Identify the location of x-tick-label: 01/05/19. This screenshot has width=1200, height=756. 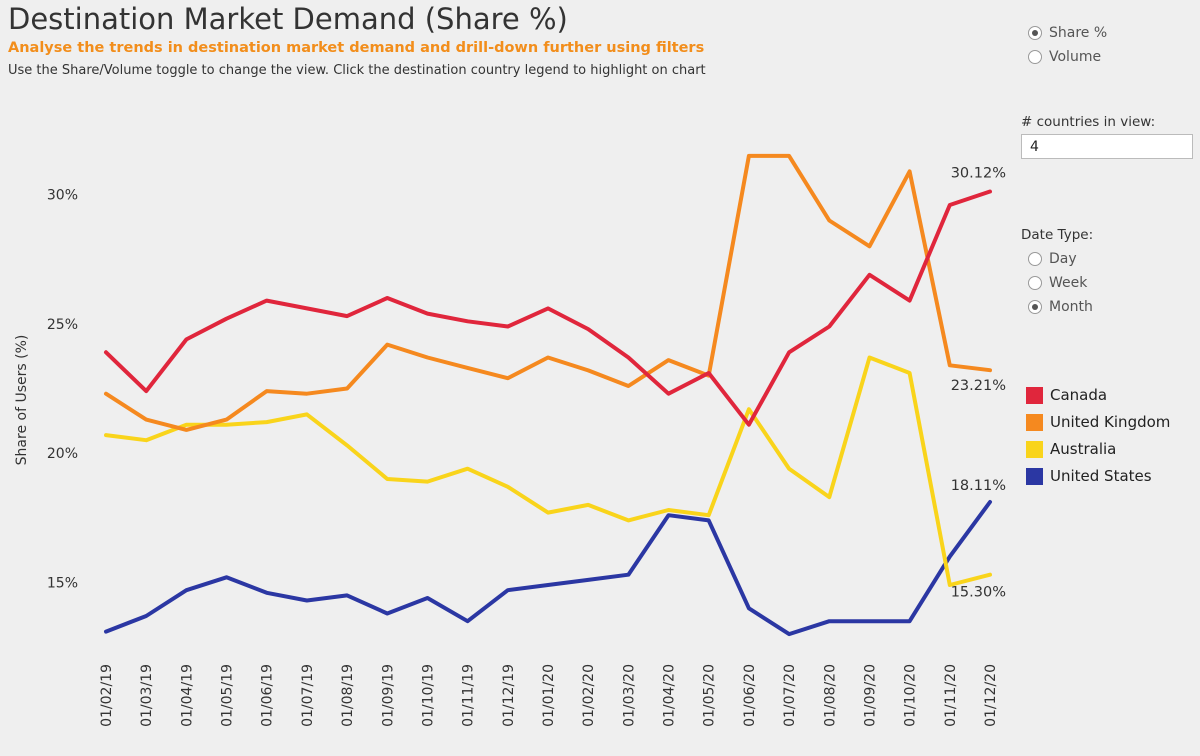
(228, 695).